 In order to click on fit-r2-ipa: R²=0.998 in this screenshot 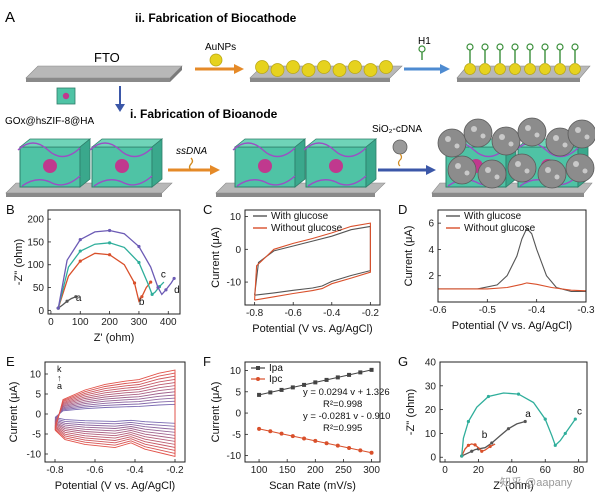, I will do `click(342, 404)`.